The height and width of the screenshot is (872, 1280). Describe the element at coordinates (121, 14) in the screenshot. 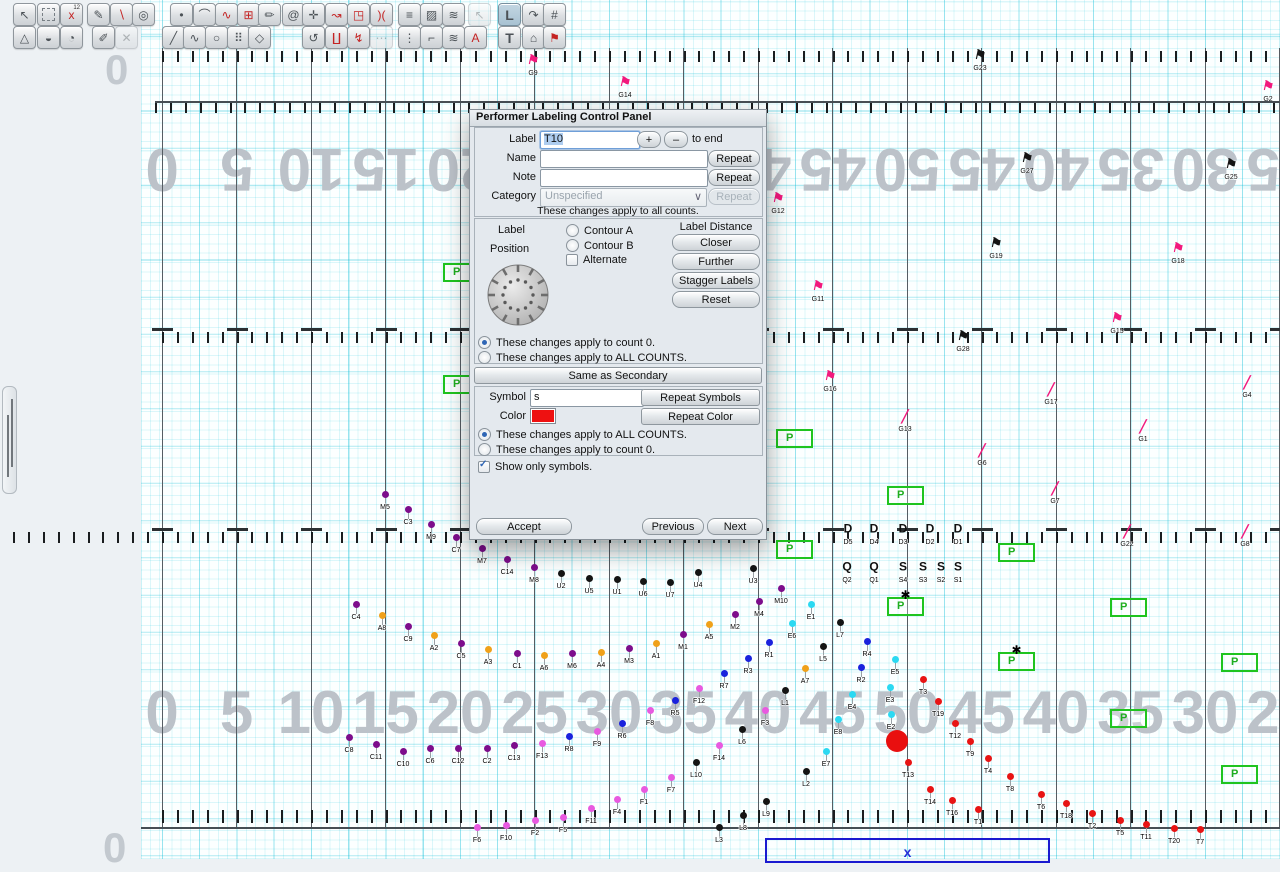

I see `node-line-tool: ∖` at that location.